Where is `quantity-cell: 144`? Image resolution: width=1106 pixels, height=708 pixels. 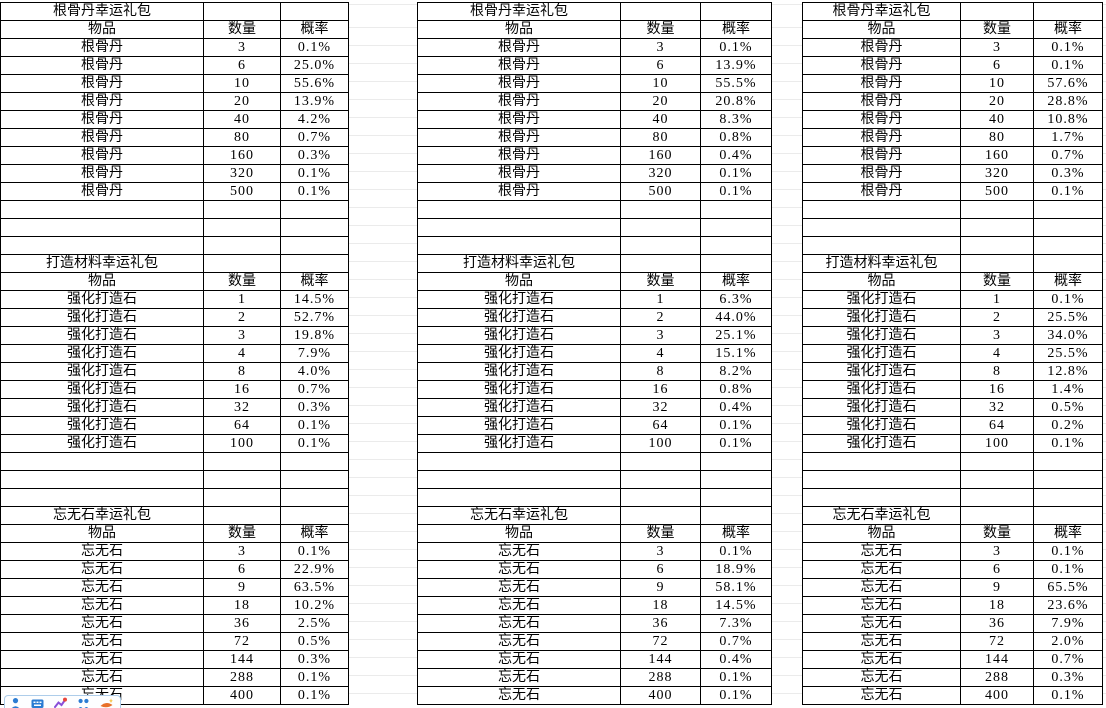 quantity-cell: 144 is located at coordinates (997, 660).